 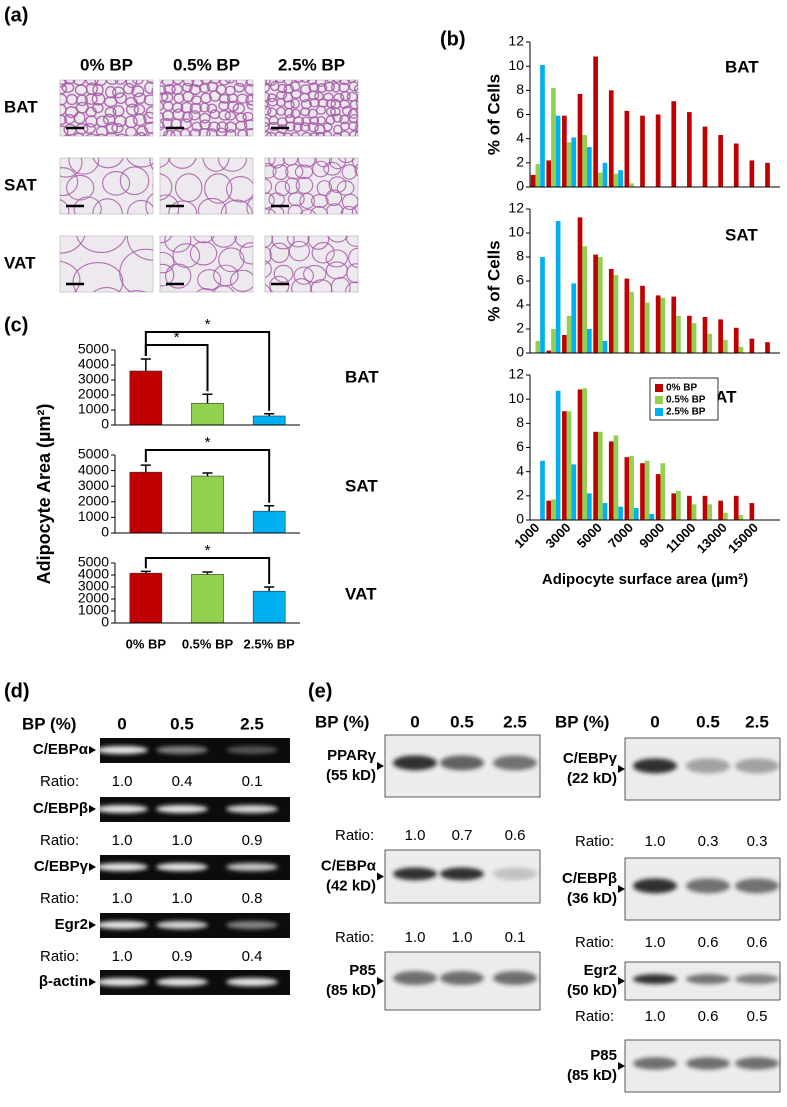 What do you see at coordinates (122, 898) in the screenshot?
I see `ratio-value: 1.0` at bounding box center [122, 898].